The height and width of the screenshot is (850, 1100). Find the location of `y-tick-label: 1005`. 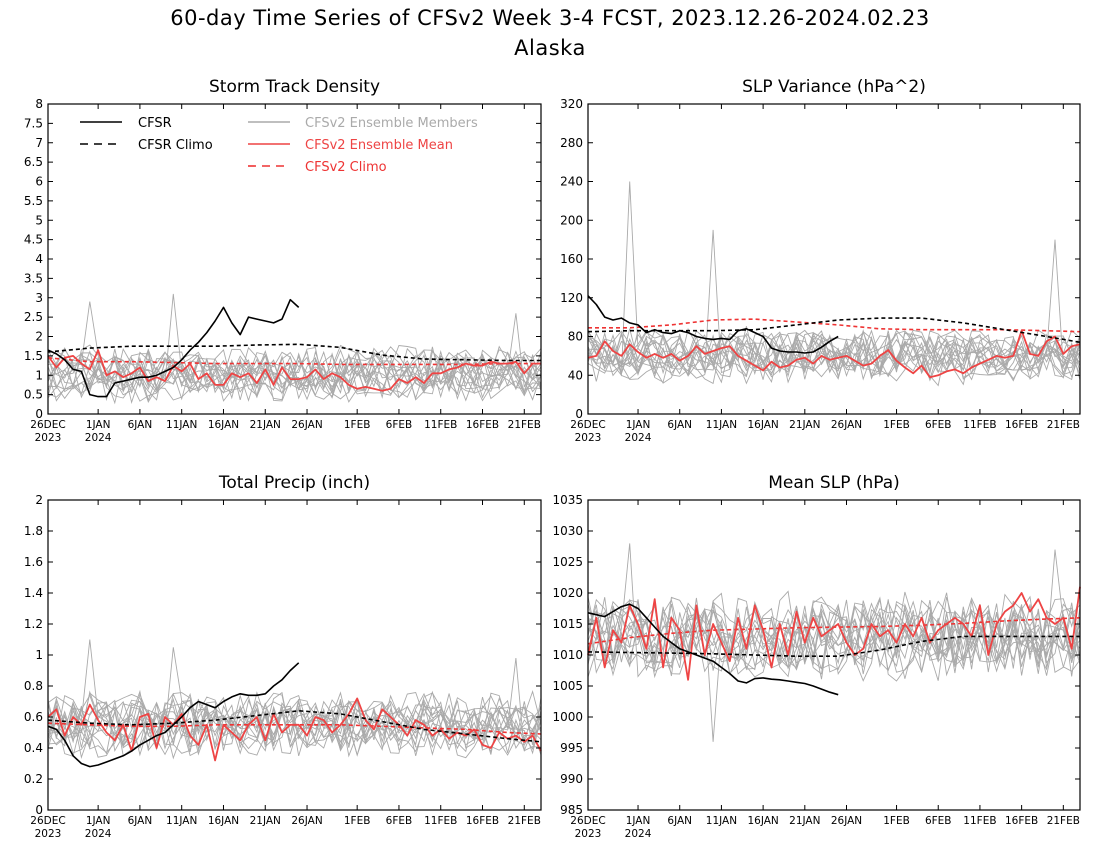

y-tick-label: 1005 is located at coordinates (567, 686).